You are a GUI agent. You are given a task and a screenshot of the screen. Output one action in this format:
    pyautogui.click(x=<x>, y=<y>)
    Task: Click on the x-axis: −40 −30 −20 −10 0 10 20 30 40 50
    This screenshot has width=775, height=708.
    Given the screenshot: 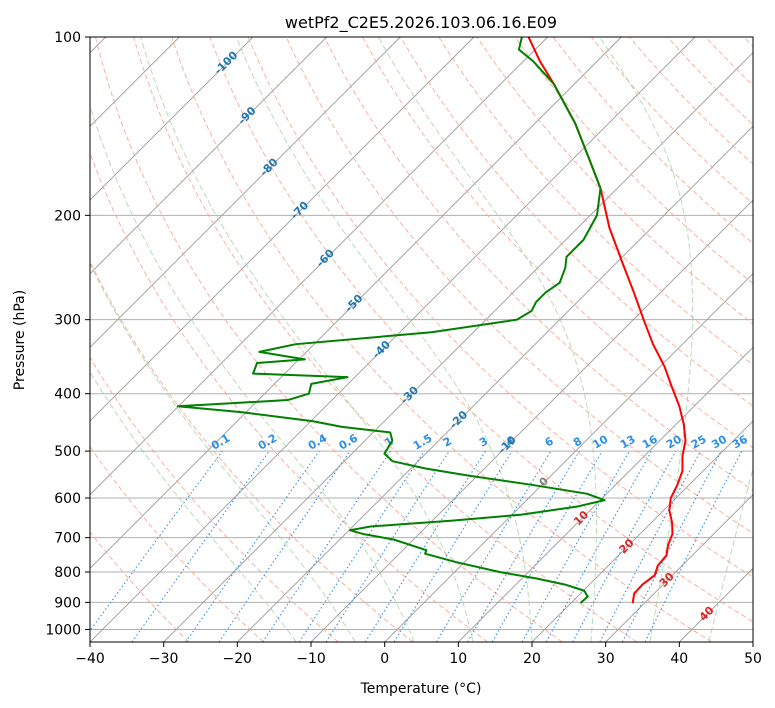 What is the action you would take?
    pyautogui.click(x=418, y=654)
    